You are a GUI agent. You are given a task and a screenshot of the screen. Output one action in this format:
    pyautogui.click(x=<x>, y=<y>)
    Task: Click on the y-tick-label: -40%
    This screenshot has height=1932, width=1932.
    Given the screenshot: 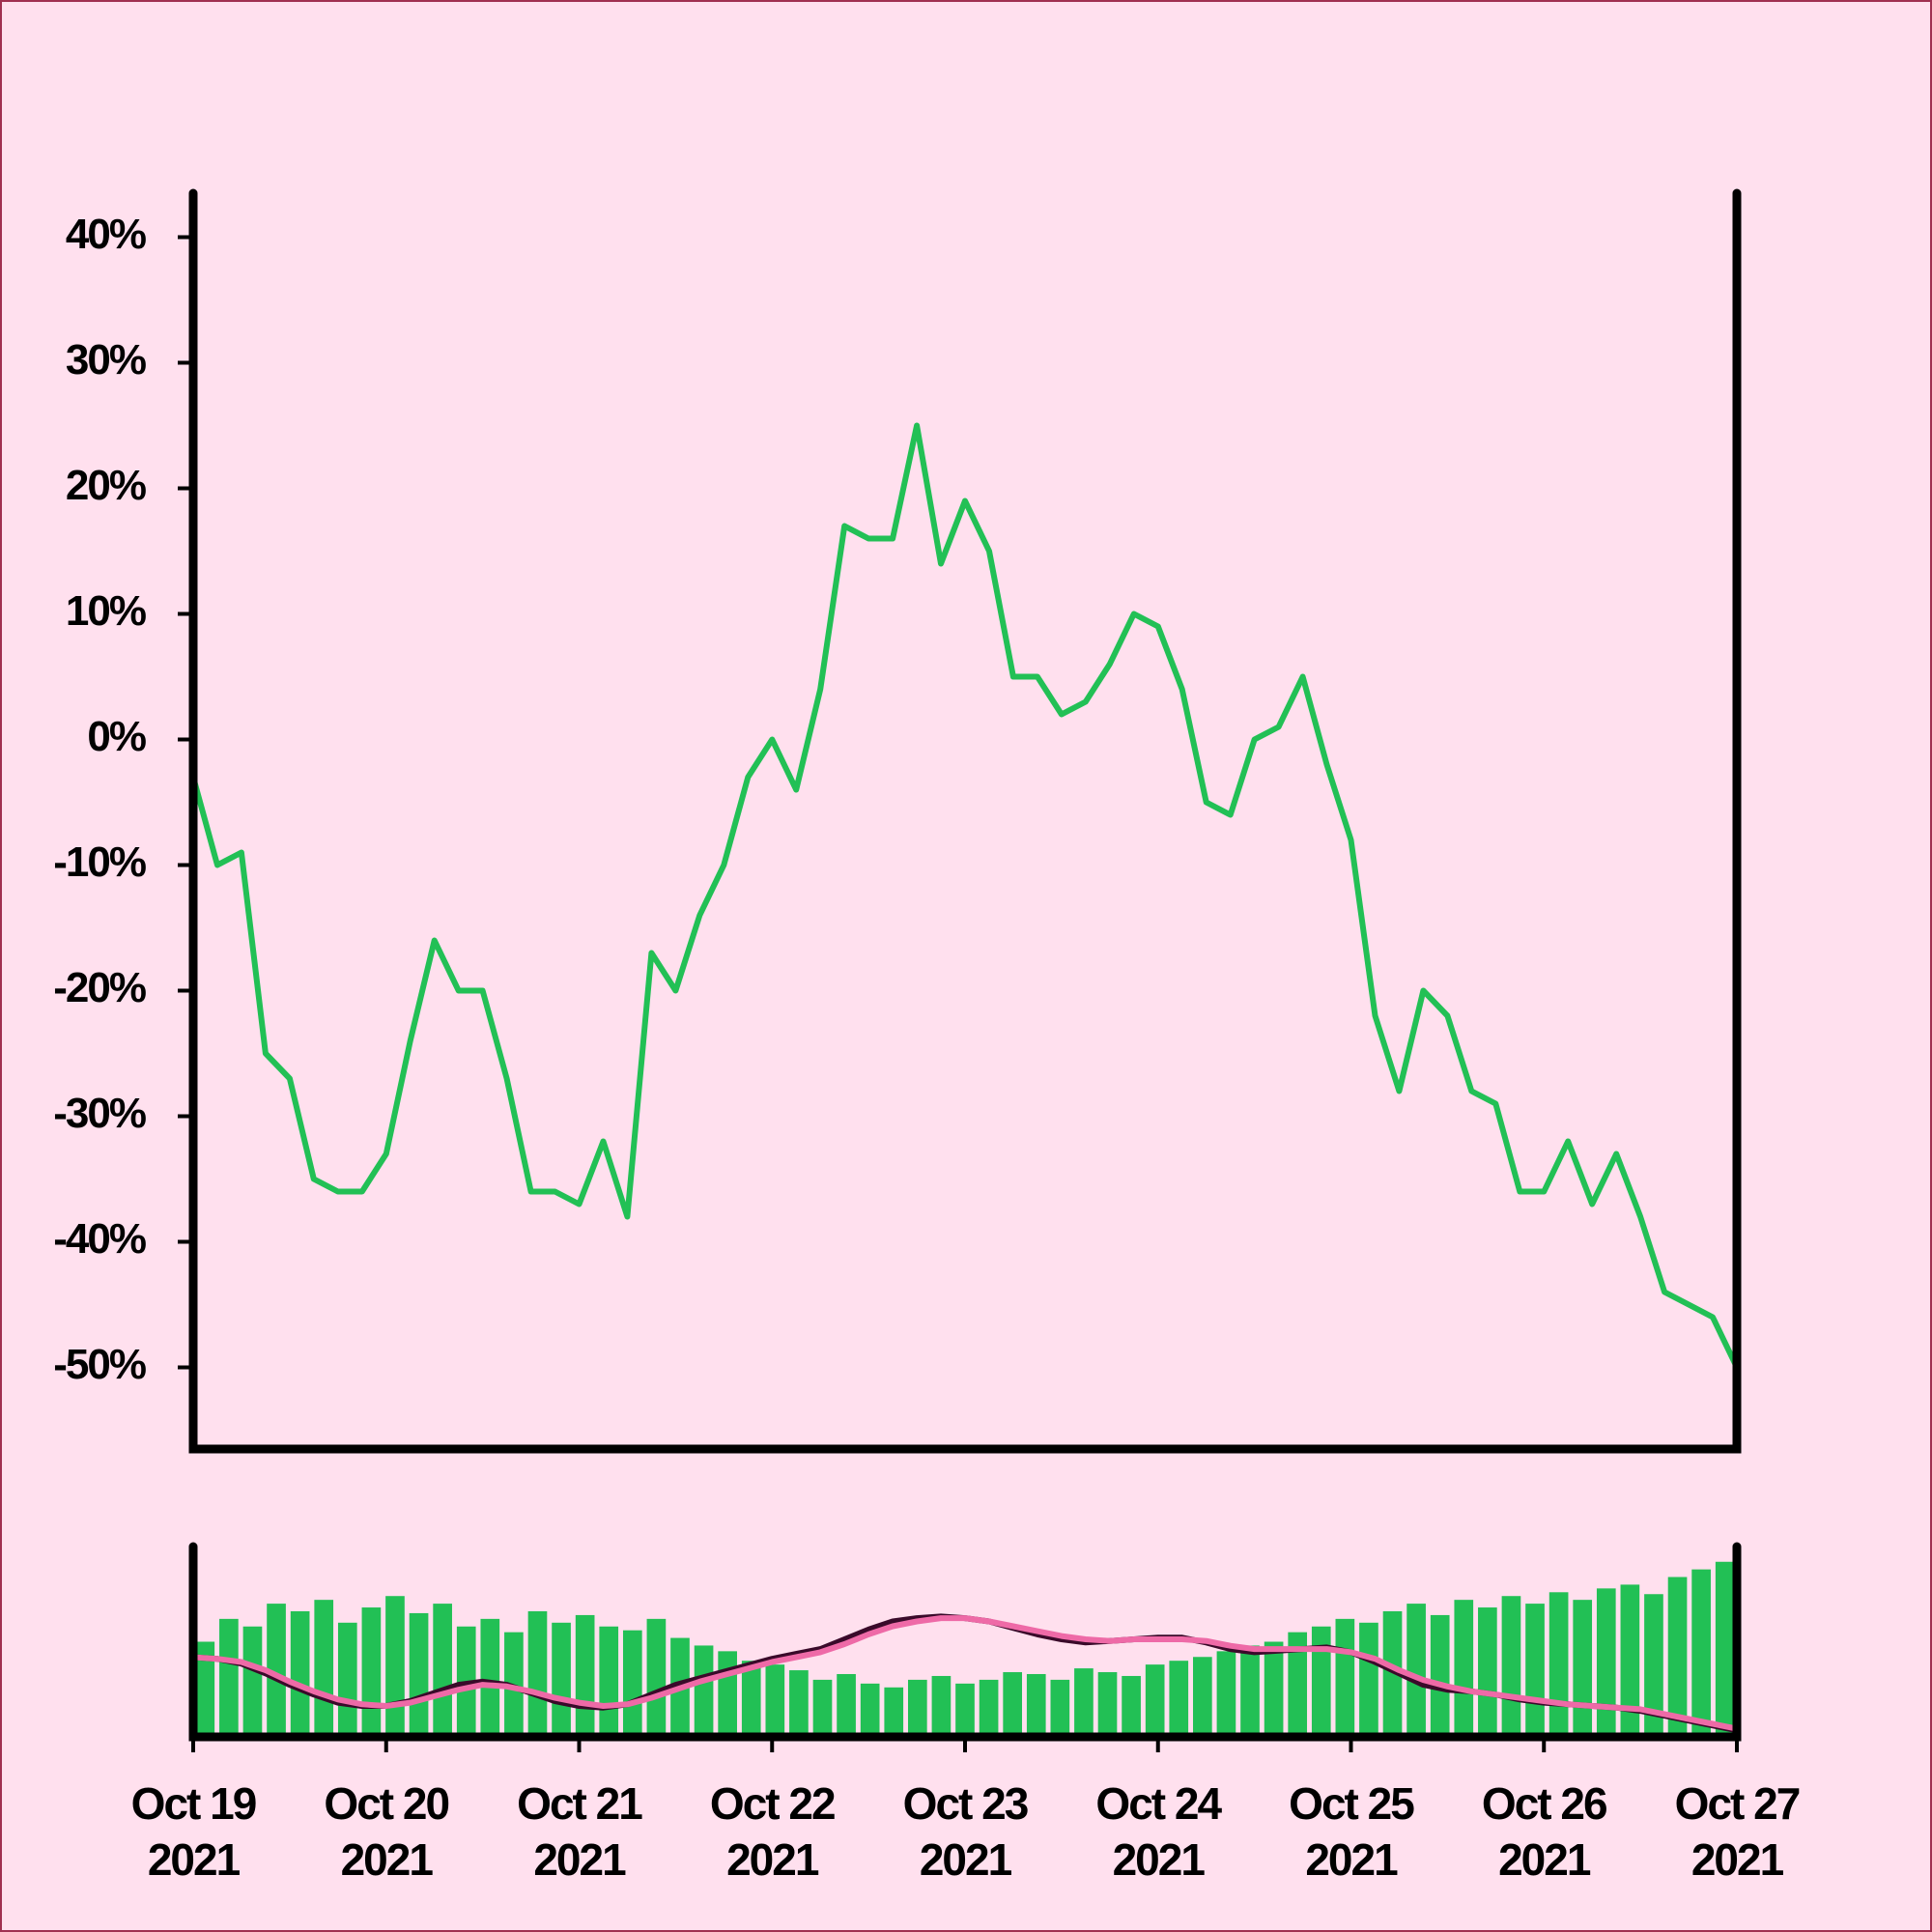 What is the action you would take?
    pyautogui.click(x=99, y=1239)
    